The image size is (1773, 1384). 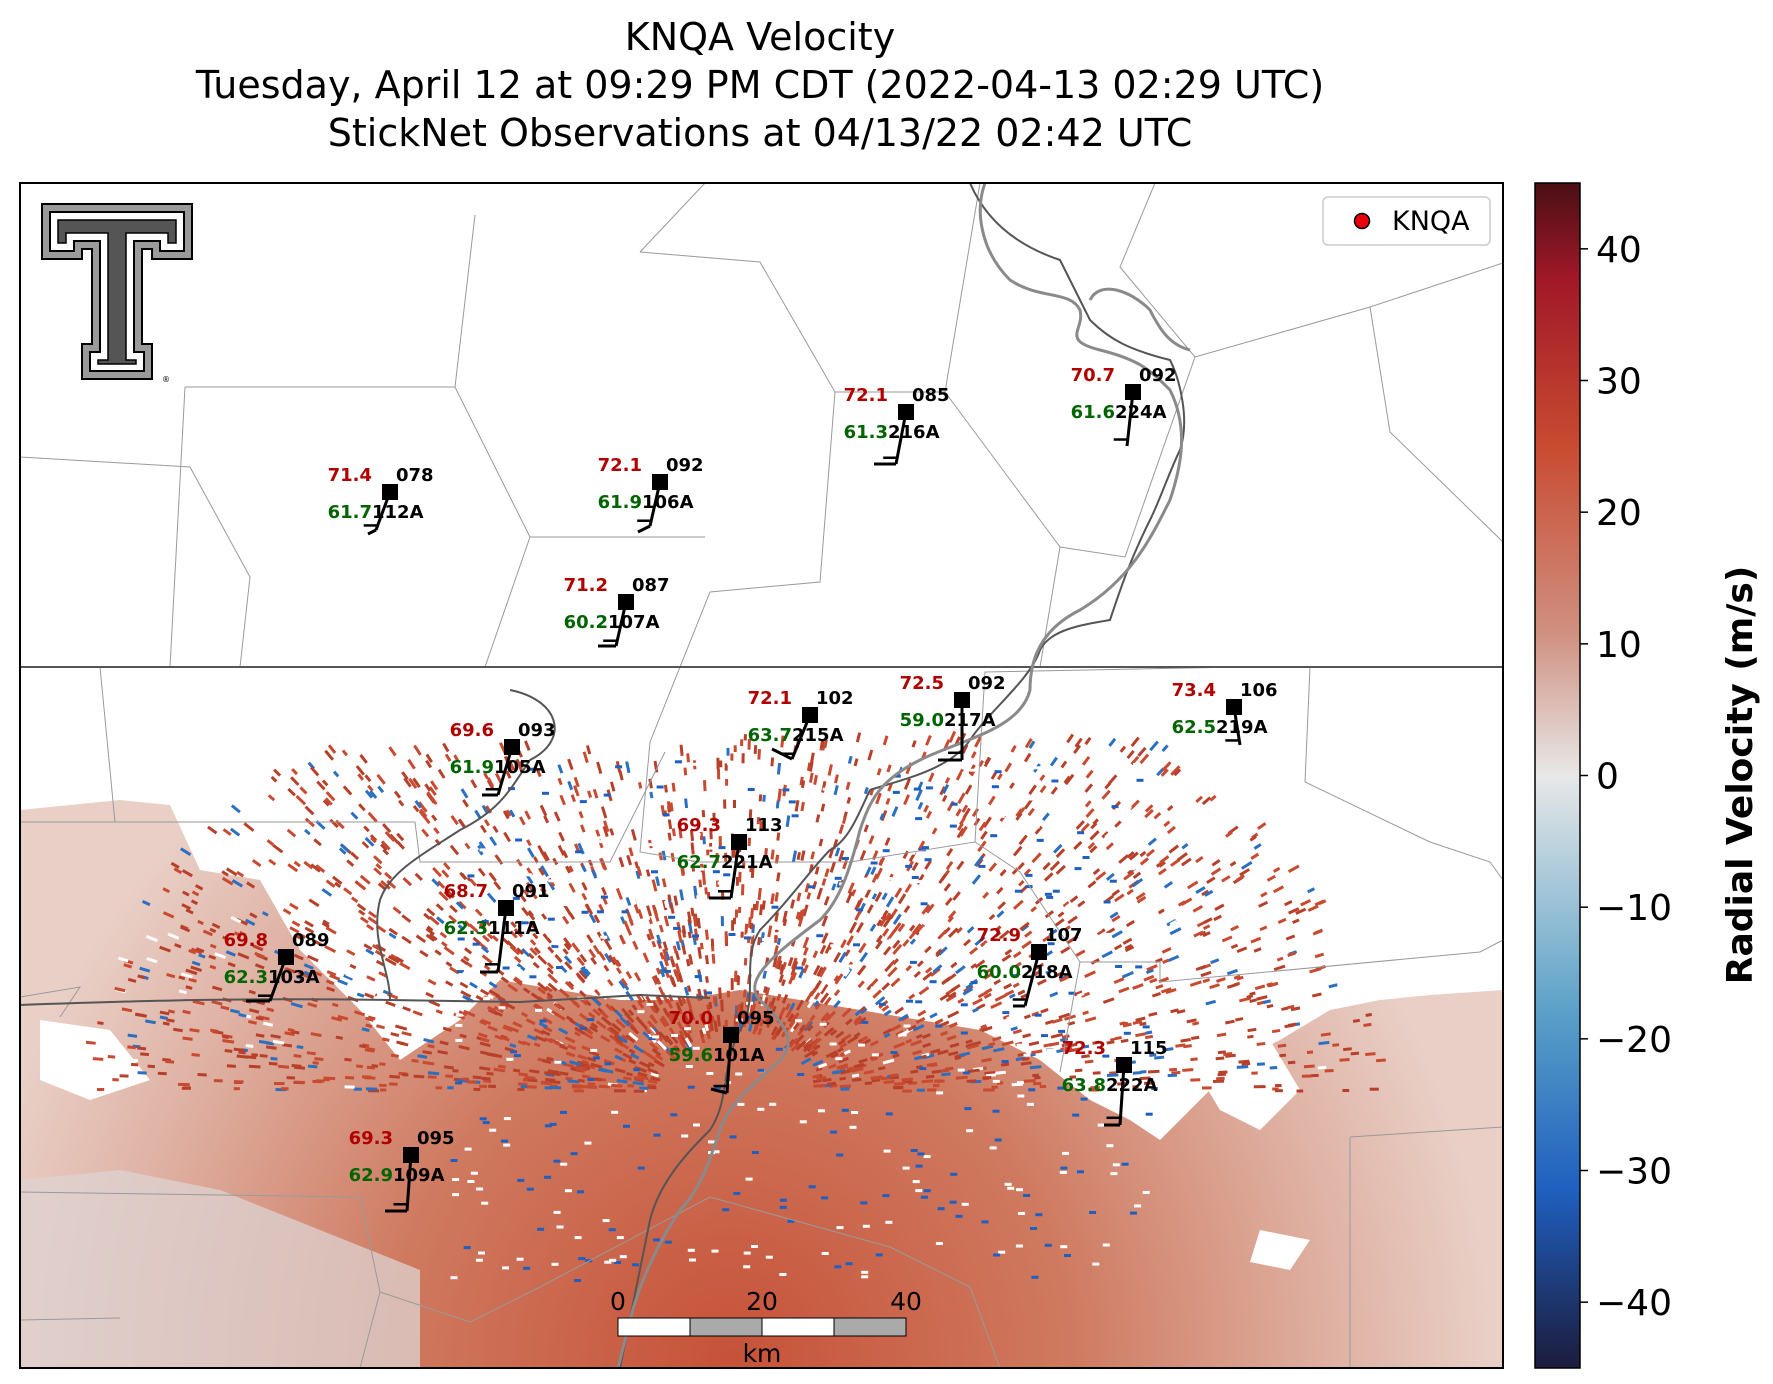 What do you see at coordinates (1431, 221) in the screenshot?
I see `legend-label: KNQA` at bounding box center [1431, 221].